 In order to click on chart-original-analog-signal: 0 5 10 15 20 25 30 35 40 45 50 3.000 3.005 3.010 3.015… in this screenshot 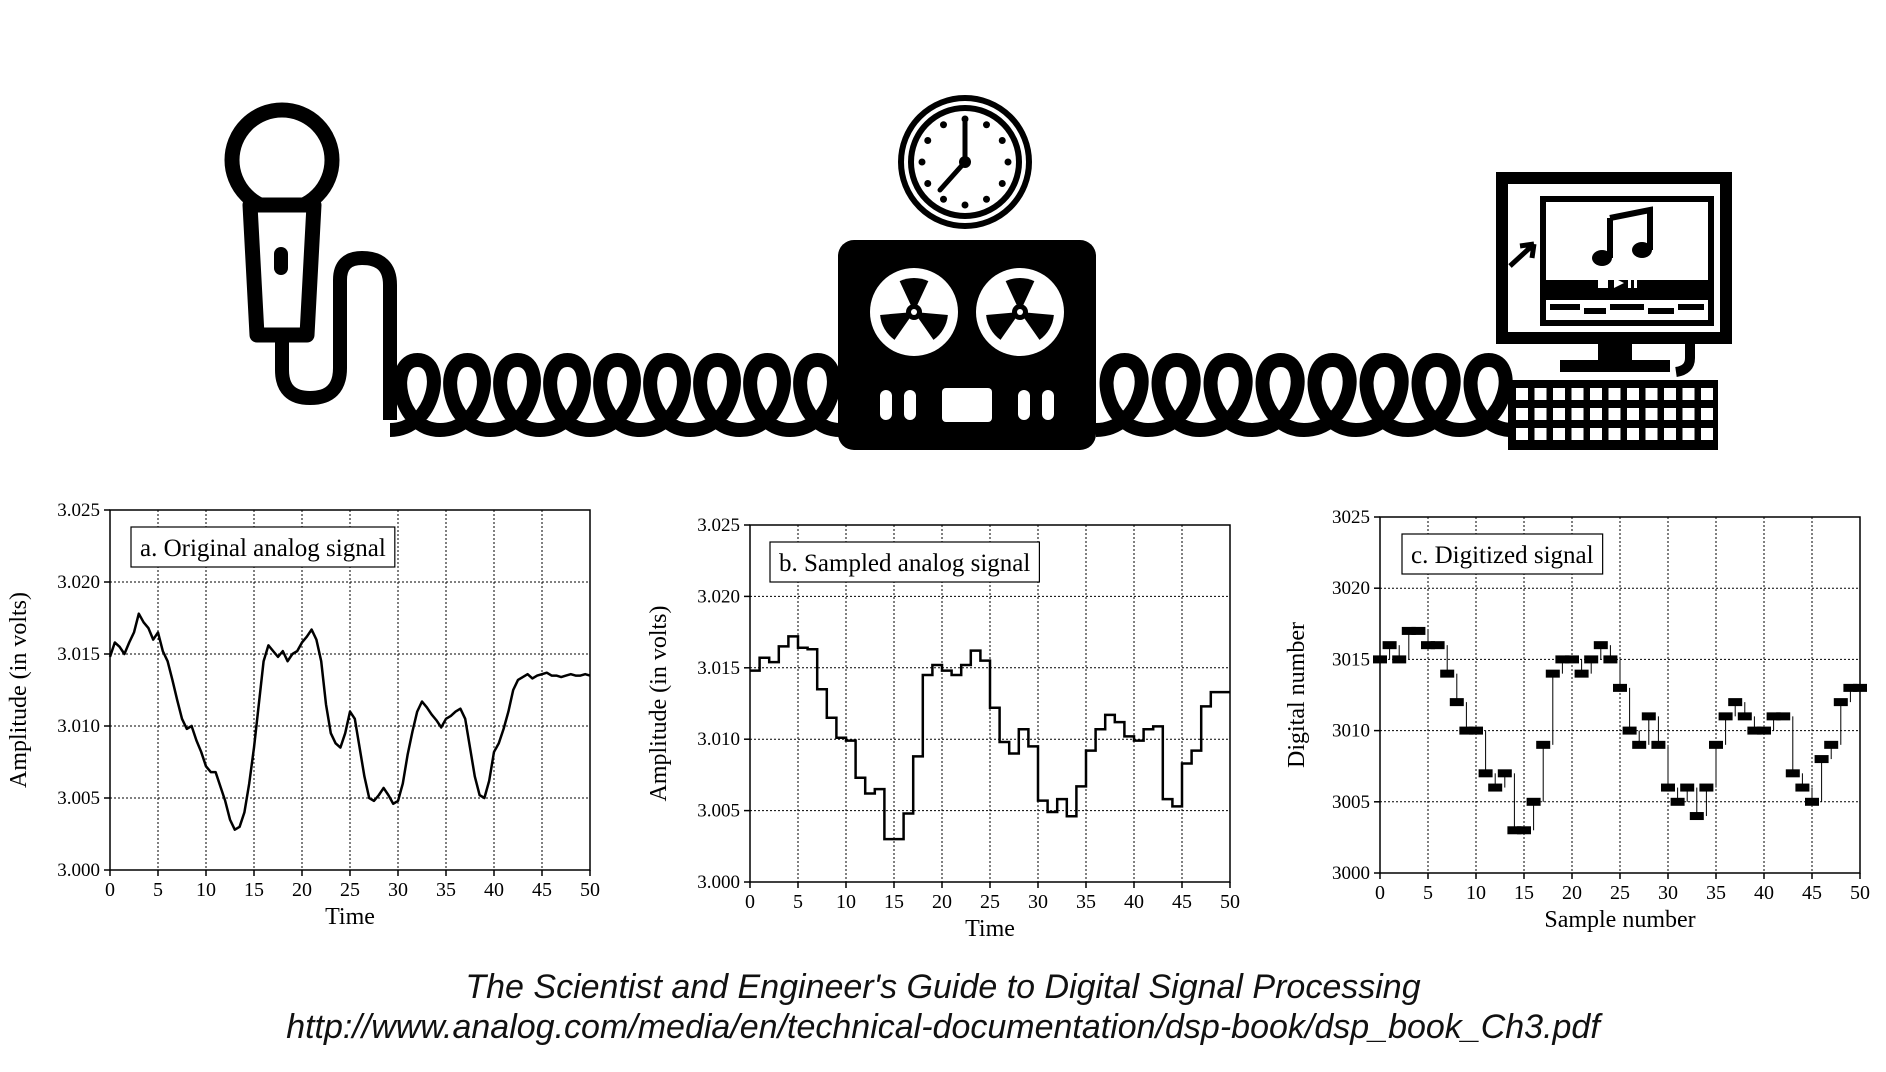, I will do `click(303, 715)`.